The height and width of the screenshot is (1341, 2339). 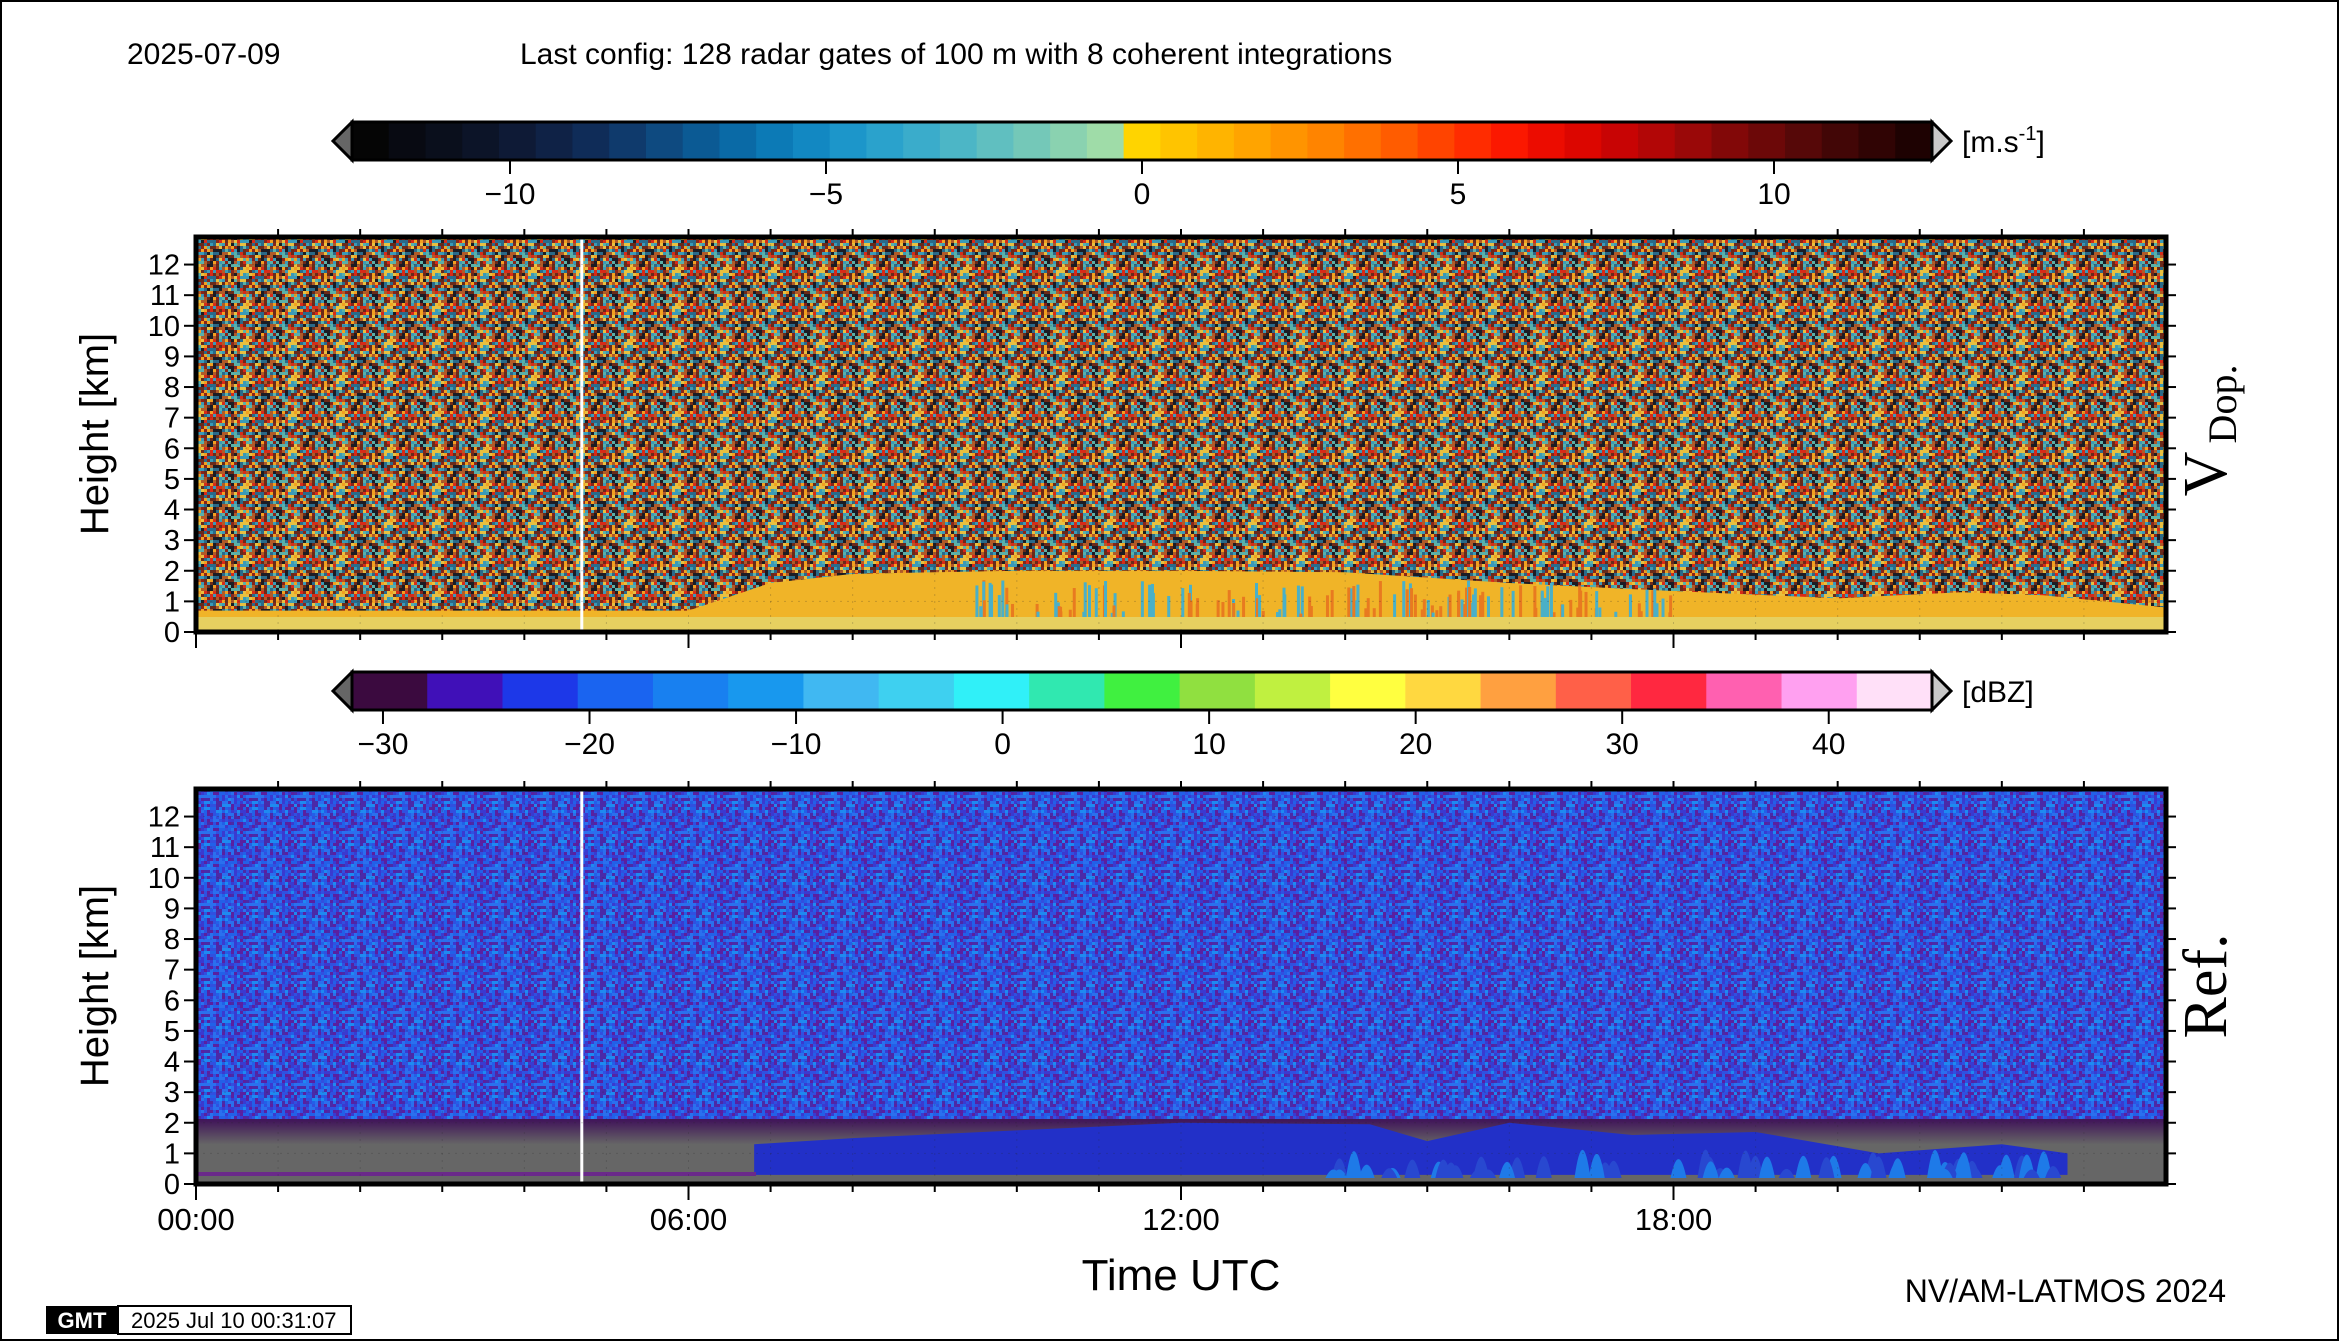 I want to click on reflectivity-y-tick-label: 5, so click(x=172, y=1032).